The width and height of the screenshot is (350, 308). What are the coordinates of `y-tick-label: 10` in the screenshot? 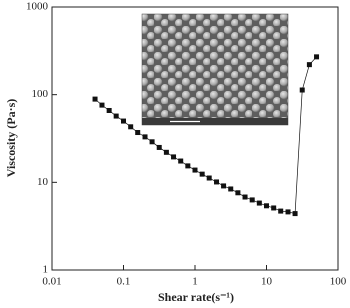 It's located at (43, 182).